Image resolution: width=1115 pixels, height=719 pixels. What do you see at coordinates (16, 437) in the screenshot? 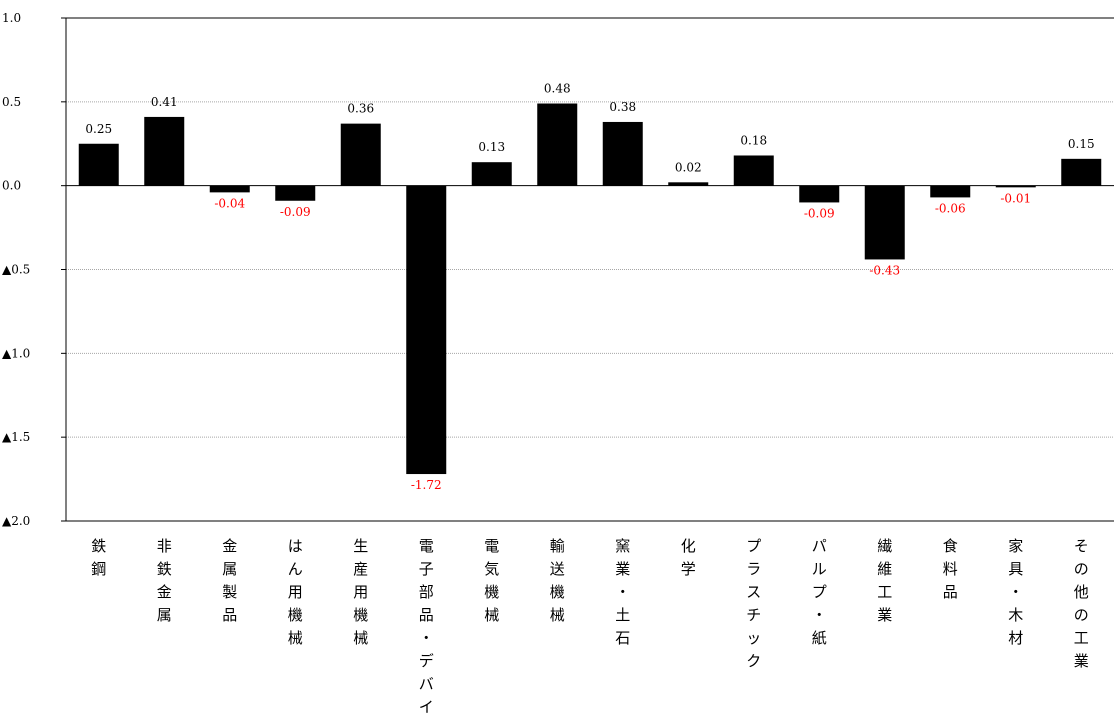
I see `y-tick-label: ▲1.5` at bounding box center [16, 437].